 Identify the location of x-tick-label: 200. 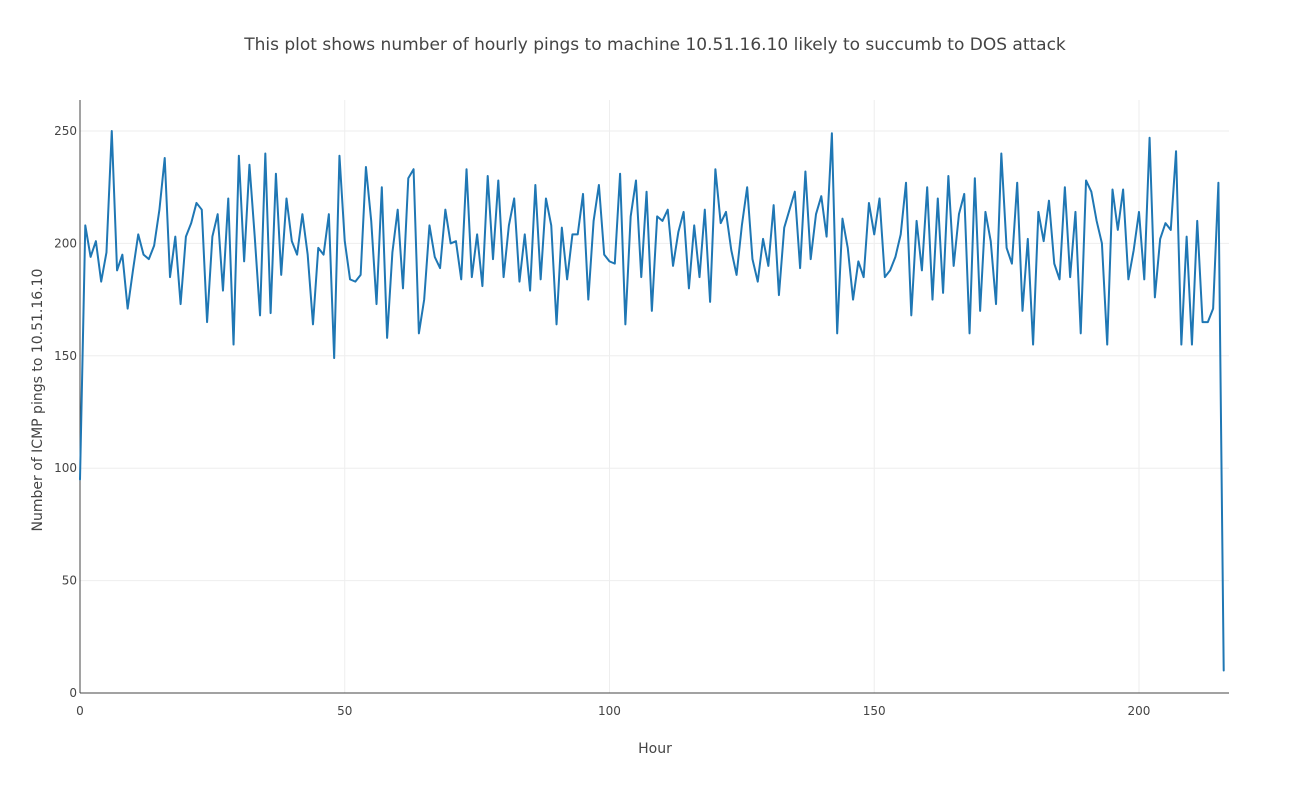
(1139, 711).